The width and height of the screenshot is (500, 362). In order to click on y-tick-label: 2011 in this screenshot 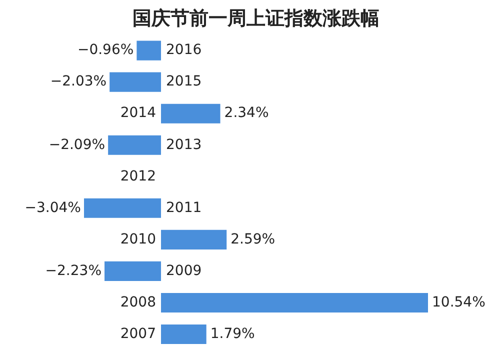, I will do `click(184, 208)`.